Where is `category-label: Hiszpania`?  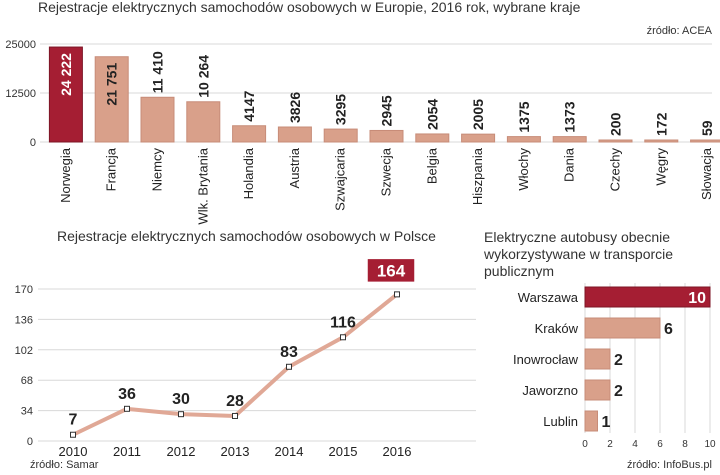
category-label: Hiszpania is located at coordinates (477, 176).